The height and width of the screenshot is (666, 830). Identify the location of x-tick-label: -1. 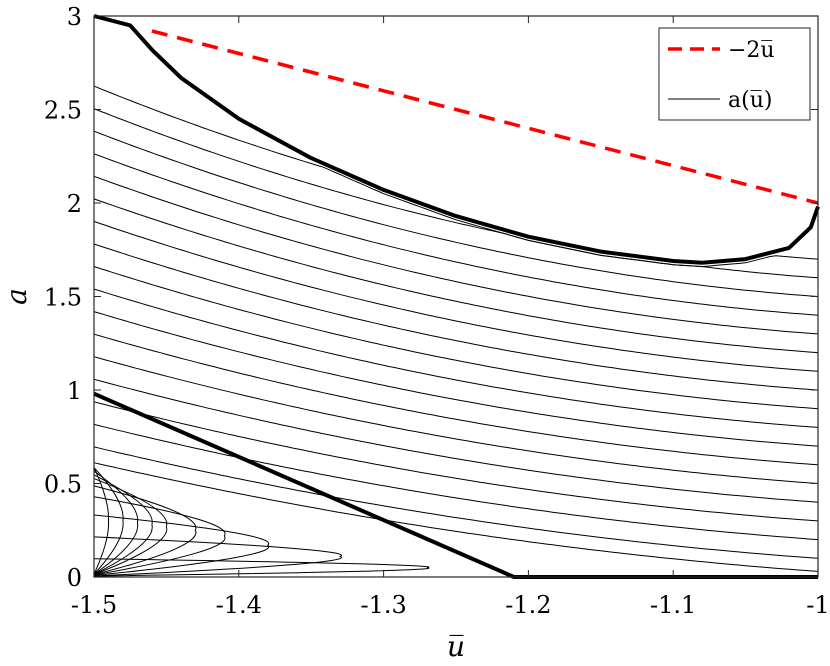
(817, 605).